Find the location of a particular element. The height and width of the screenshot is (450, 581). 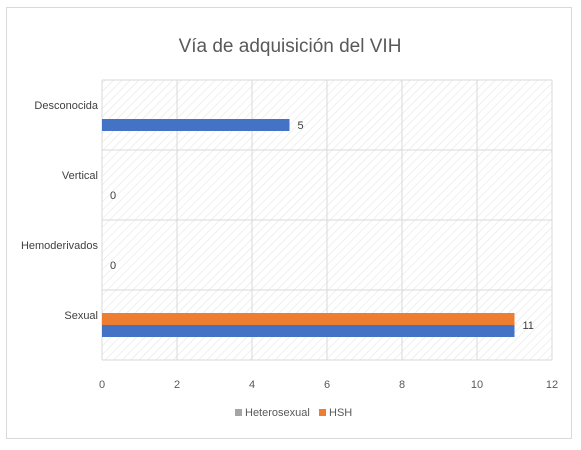

x-axis-tick-labels: 0 2 4 6 8 10 12 is located at coordinates (328, 385).